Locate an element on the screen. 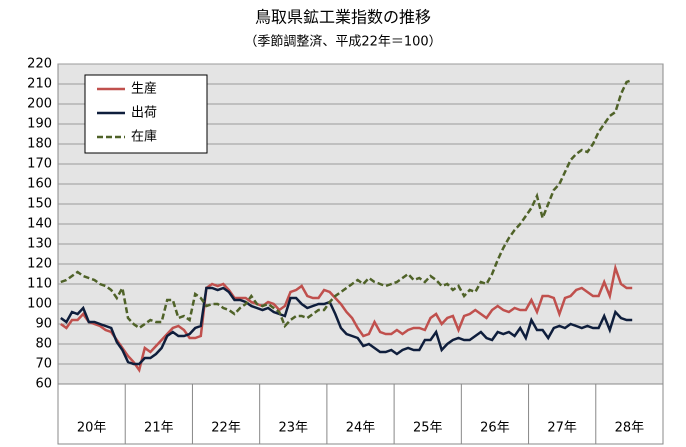 This screenshot has width=686, height=447. y-tick-label: 130 is located at coordinates (39, 244).